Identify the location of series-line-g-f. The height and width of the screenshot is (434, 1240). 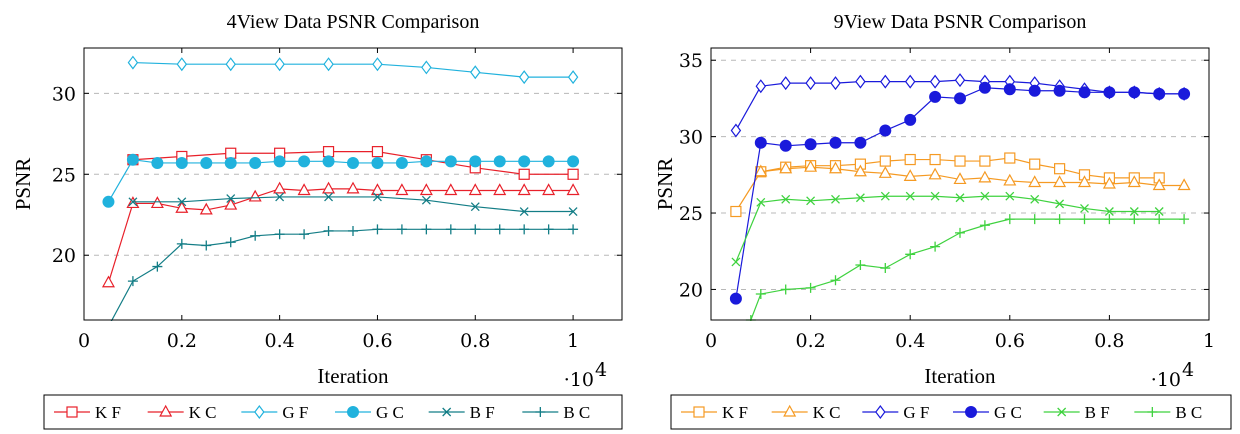
(353, 69).